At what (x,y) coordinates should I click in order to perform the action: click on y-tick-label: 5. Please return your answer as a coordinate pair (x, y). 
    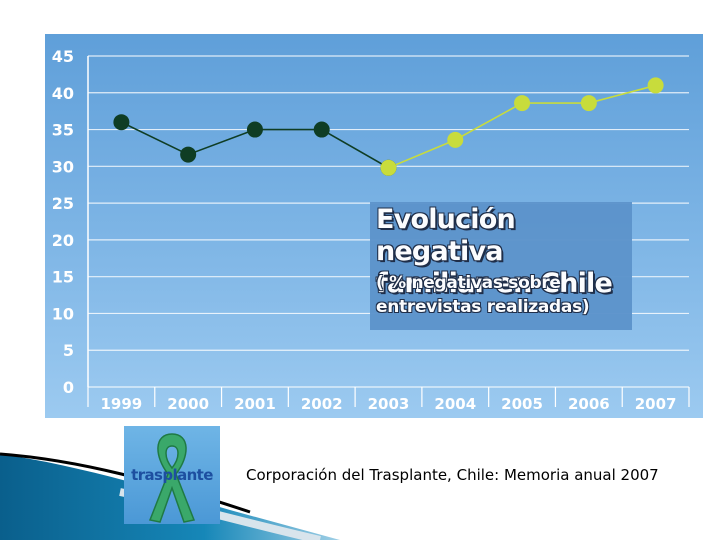
    Looking at the image, I should click on (68, 350).